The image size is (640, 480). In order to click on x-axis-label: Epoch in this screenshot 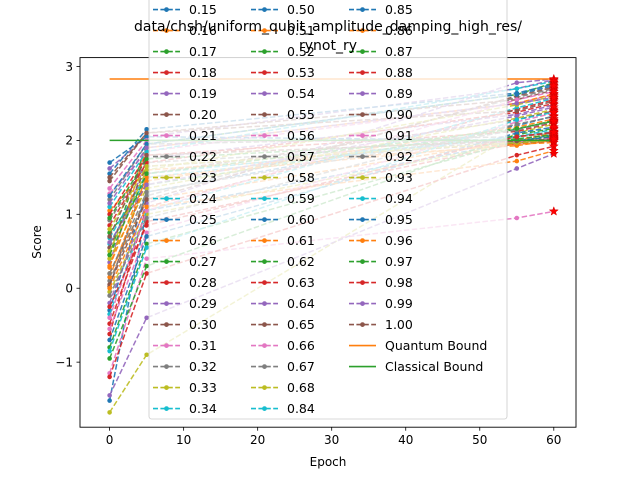, I will do `click(328, 462)`.